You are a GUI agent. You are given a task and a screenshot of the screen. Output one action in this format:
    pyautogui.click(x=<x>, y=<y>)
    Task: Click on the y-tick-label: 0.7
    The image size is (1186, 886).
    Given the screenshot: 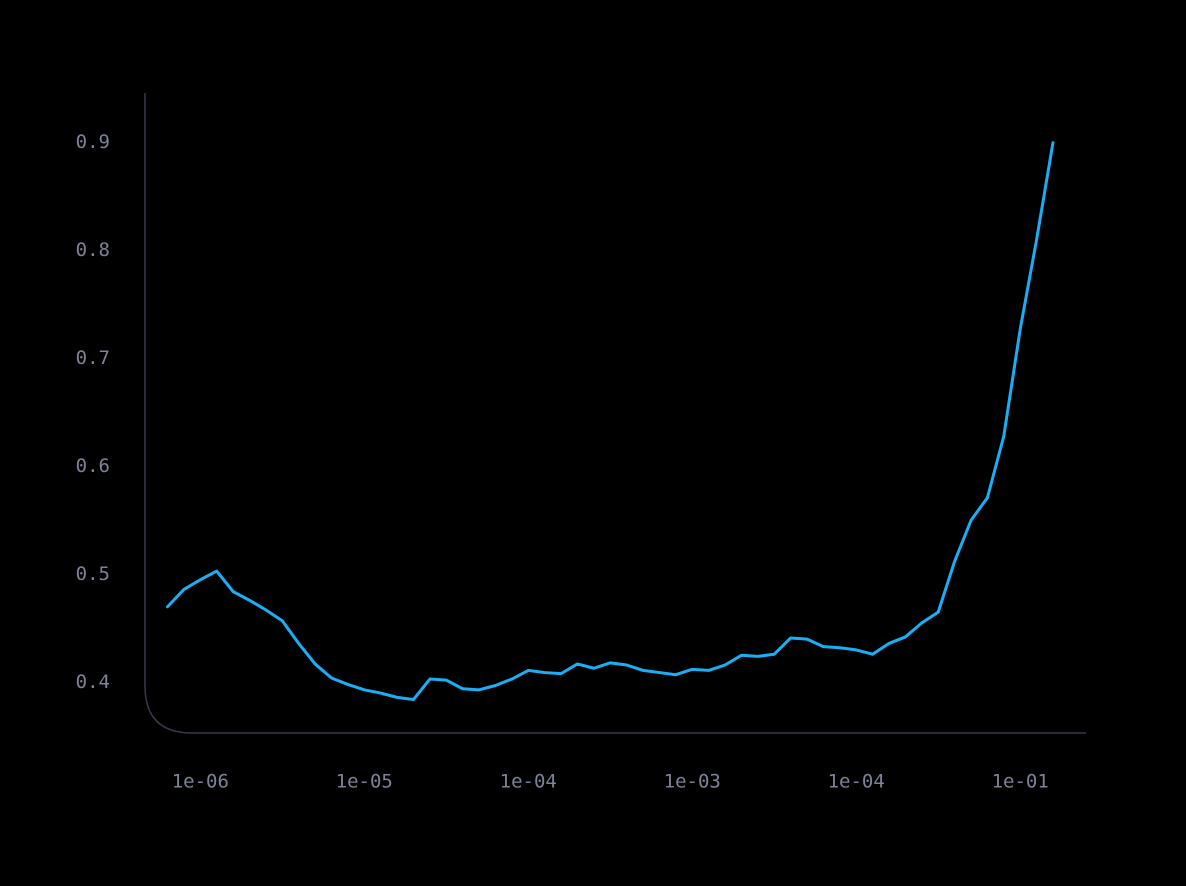 What is the action you would take?
    pyautogui.click(x=93, y=358)
    